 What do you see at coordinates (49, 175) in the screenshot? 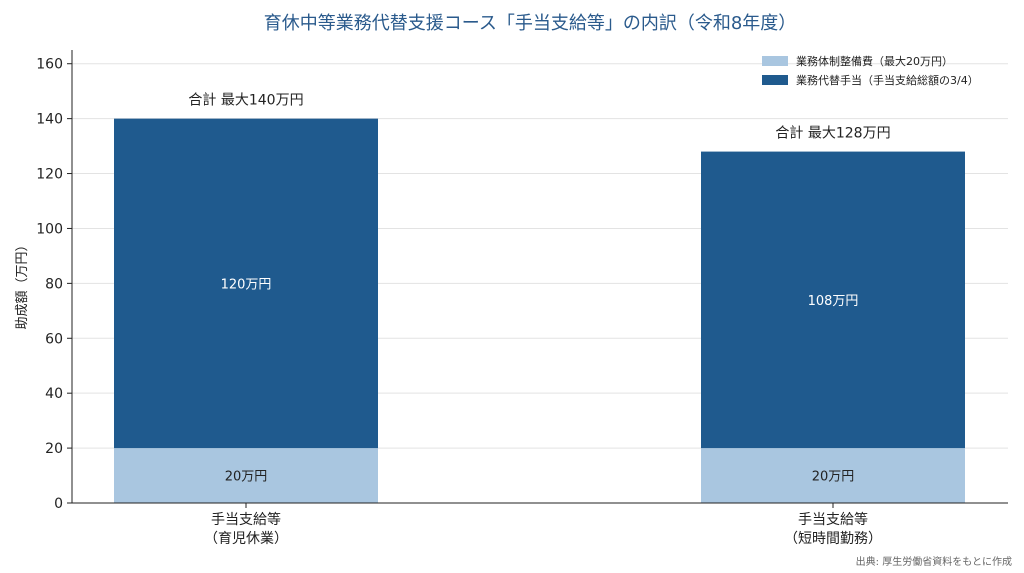
I see `y-tick-label: 120` at bounding box center [49, 175].